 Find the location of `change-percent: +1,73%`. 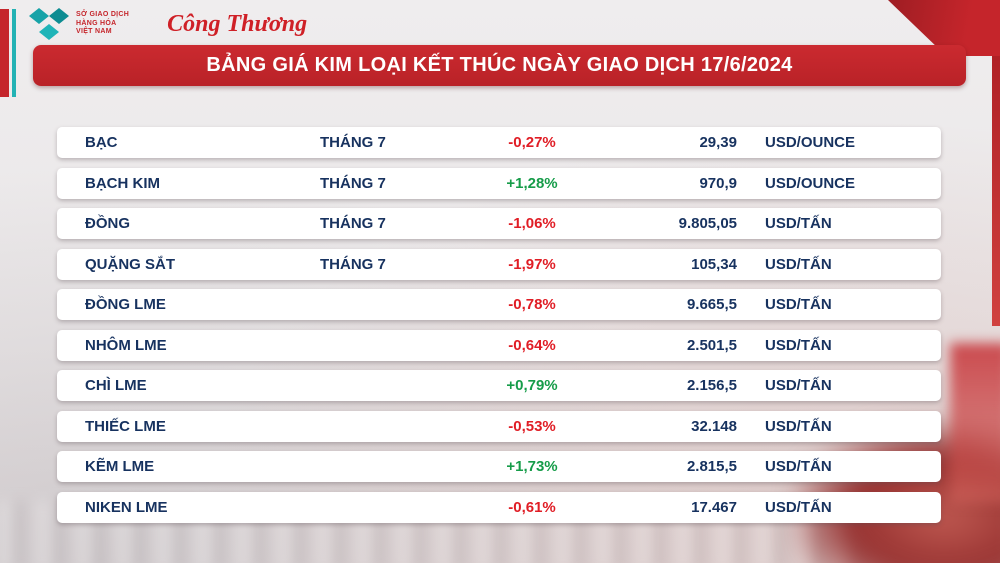

change-percent: +1,73% is located at coordinates (532, 466).